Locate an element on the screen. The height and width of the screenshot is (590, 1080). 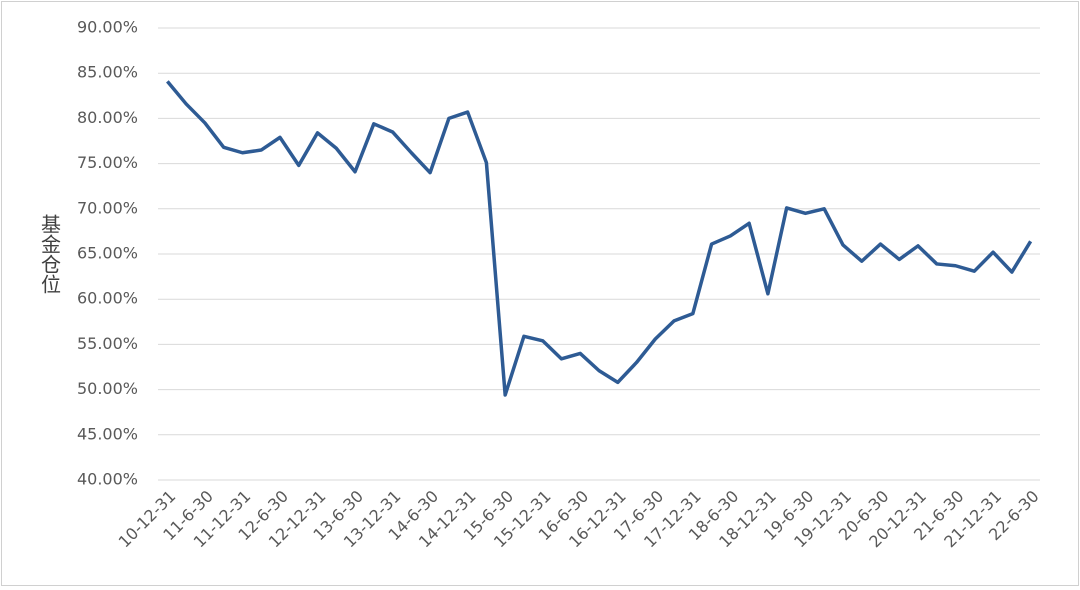
y-tick-label: 55.00% is located at coordinates (107, 343).